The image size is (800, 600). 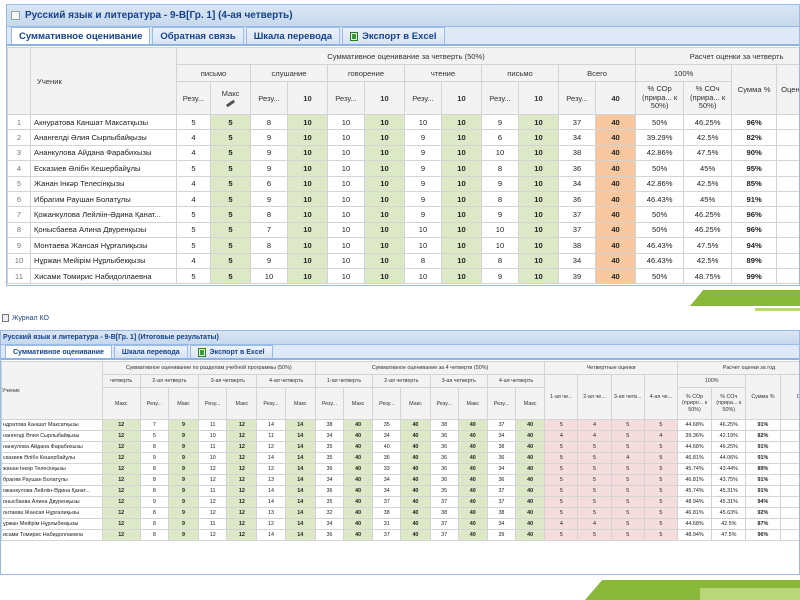 I want to click on grade-cell: 34, so click(x=577, y=183).